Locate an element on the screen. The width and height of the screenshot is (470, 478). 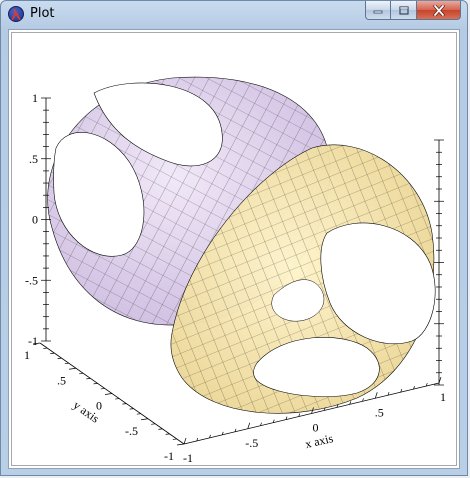
x-tick-label: -1 is located at coordinates (188, 458).